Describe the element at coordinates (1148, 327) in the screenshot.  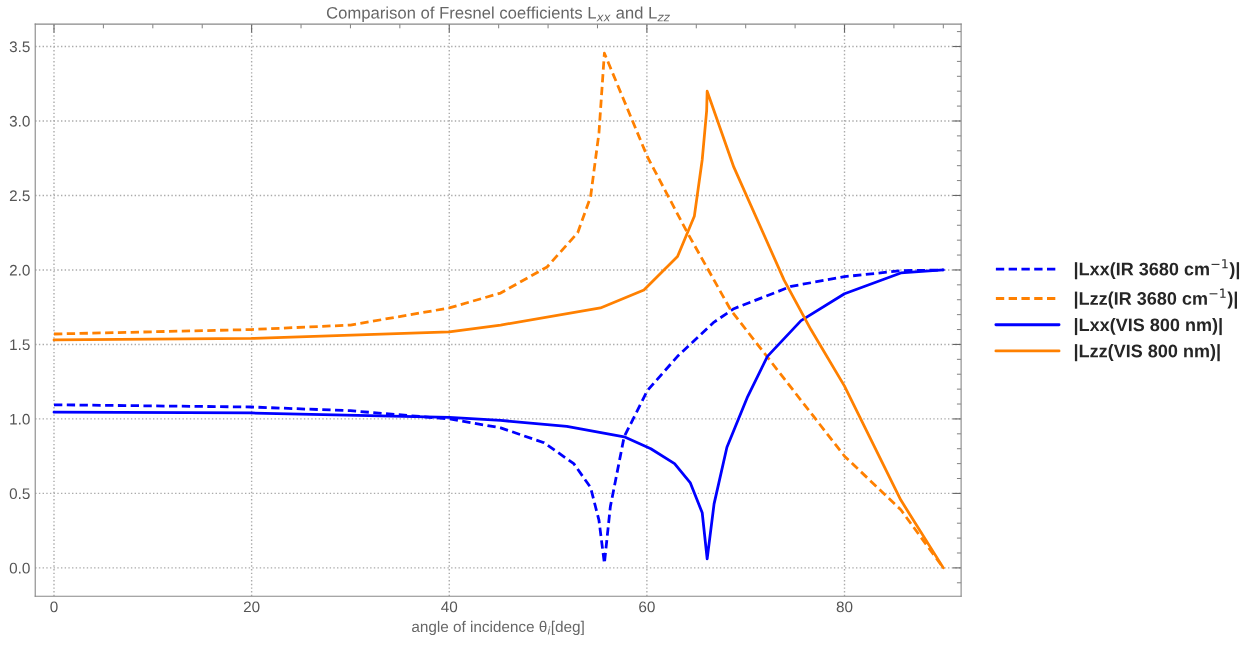
I see `legend-label: |Lxx(VIS 800 nm)|` at that location.